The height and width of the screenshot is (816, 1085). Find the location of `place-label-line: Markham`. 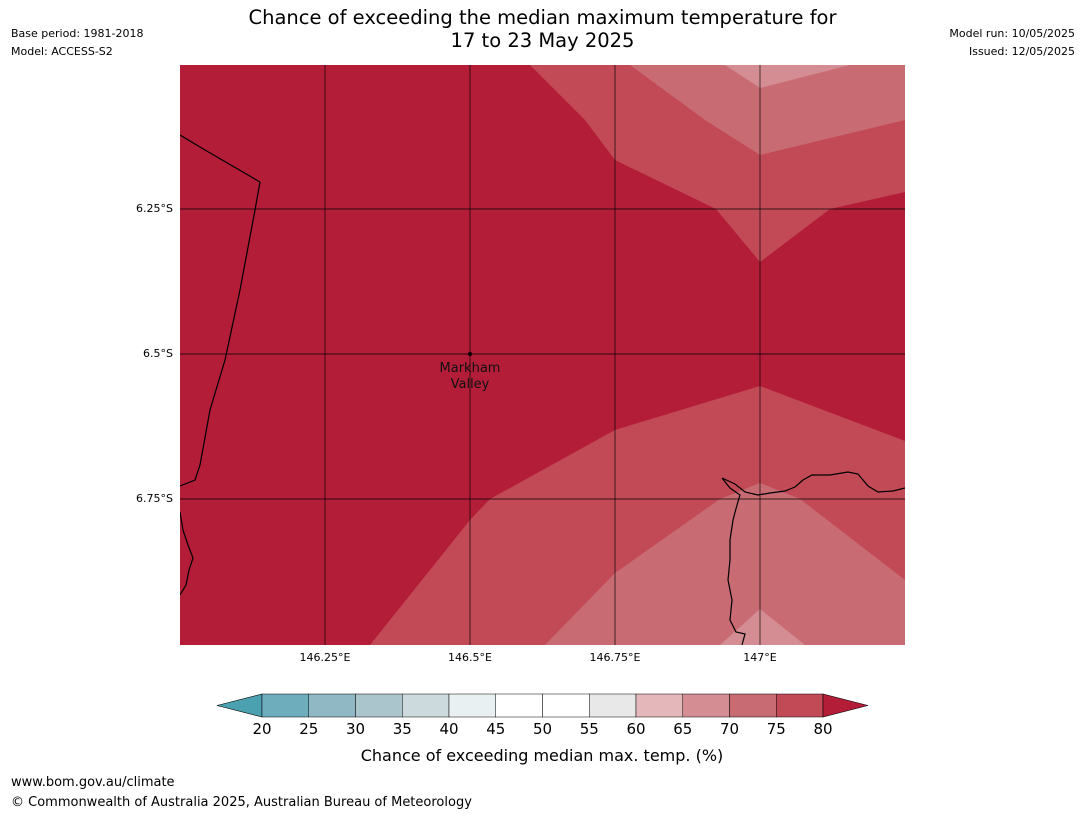

place-label-line: Markham is located at coordinates (470, 368).